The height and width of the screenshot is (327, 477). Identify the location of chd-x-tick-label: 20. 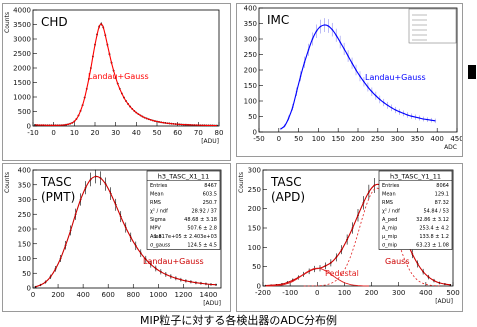
(95, 133).